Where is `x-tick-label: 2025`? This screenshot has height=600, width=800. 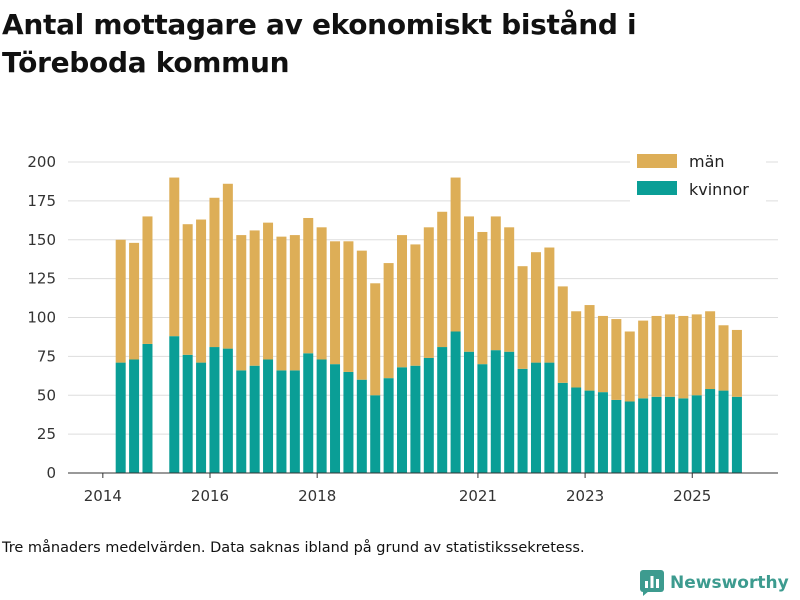 x-tick-label: 2025 is located at coordinates (692, 496).